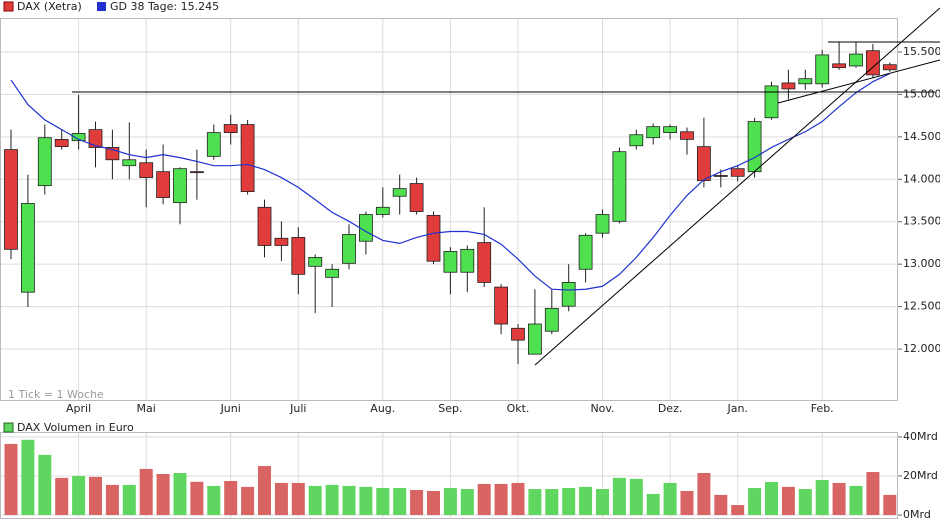  I want to click on x-tick-label: Sep., so click(450, 408).